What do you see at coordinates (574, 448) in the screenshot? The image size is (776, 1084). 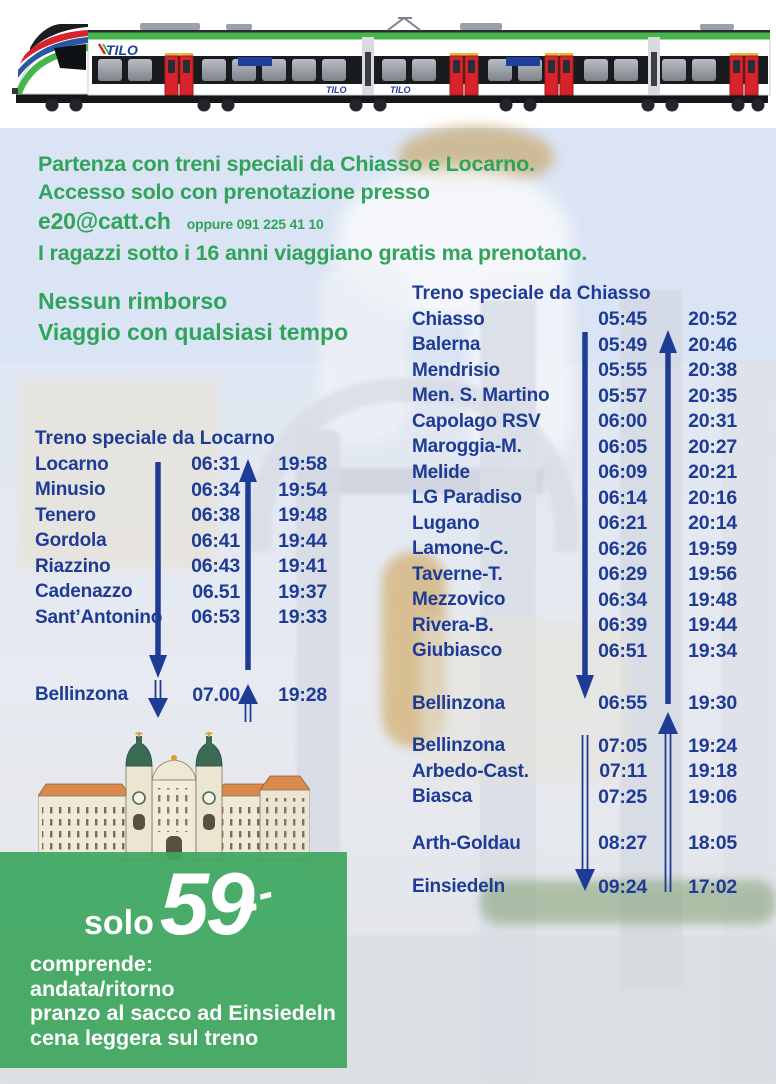 I see `table-row: Maroggia-M. 06:05 20:27` at bounding box center [574, 448].